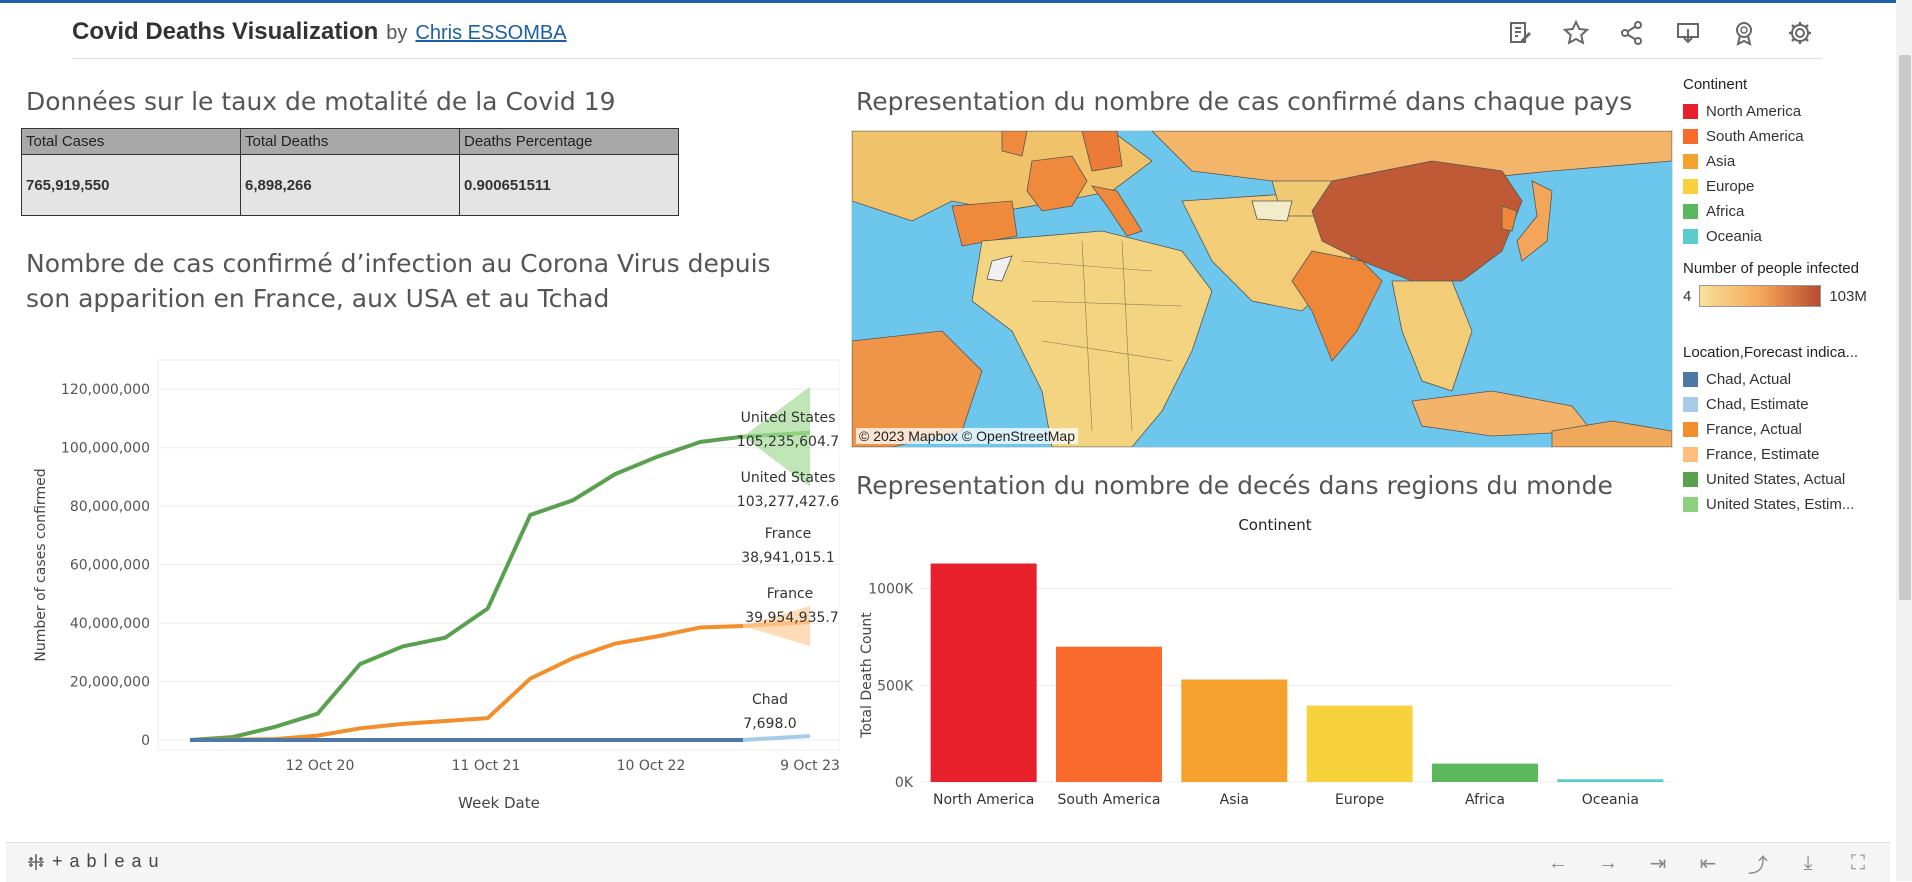  What do you see at coordinates (810, 766) in the screenshot?
I see `line-chart-x-tick: 9 Oct 23` at bounding box center [810, 766].